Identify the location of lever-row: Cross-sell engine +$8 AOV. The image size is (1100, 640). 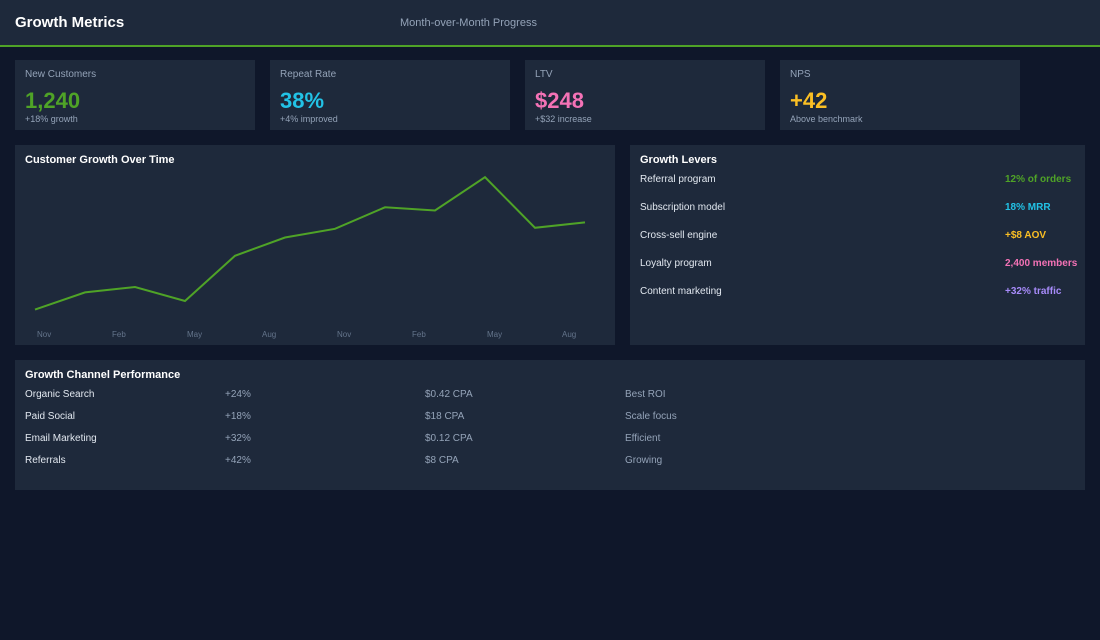
(860, 237).